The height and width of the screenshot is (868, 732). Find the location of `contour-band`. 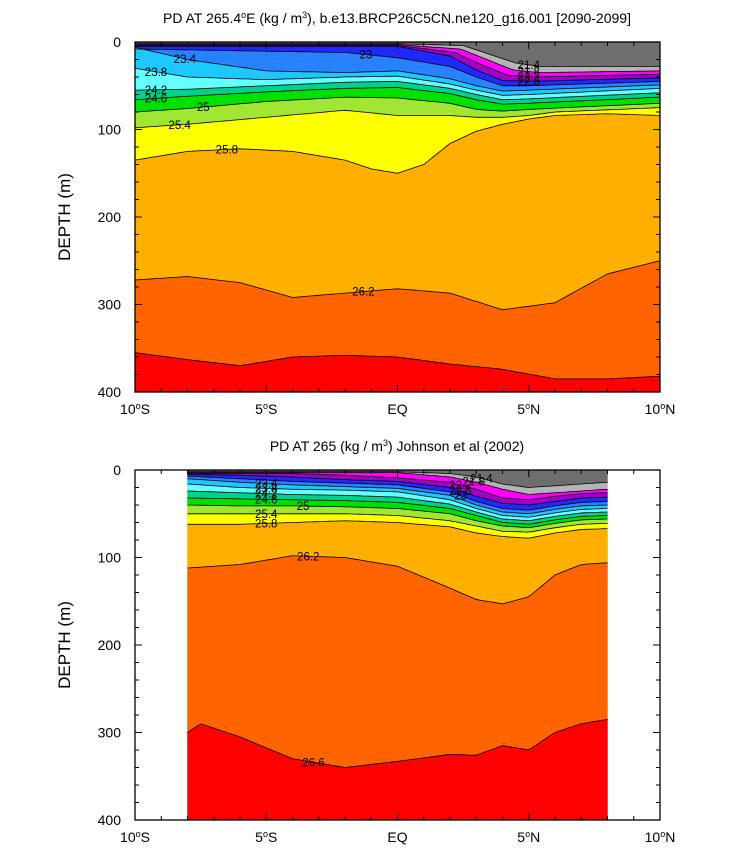

contour-band is located at coordinates (397, 661).